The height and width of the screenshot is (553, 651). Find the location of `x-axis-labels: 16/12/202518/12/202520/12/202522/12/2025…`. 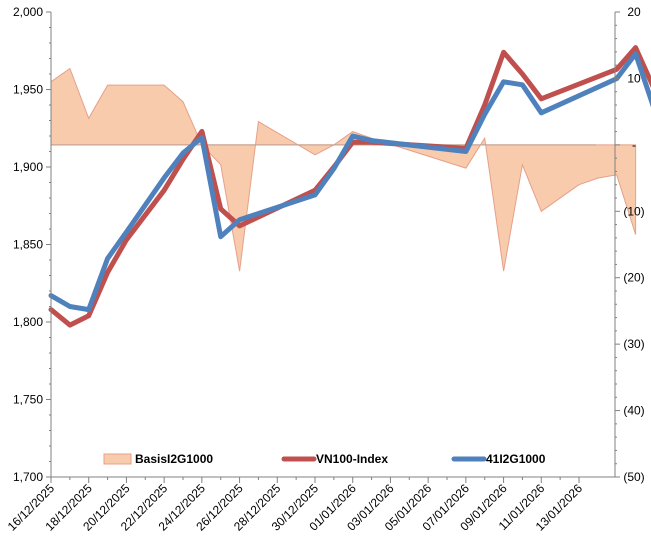

x-axis-labels: 16/12/202518/12/202520/12/202522/12/2025… is located at coordinates (295, 507).